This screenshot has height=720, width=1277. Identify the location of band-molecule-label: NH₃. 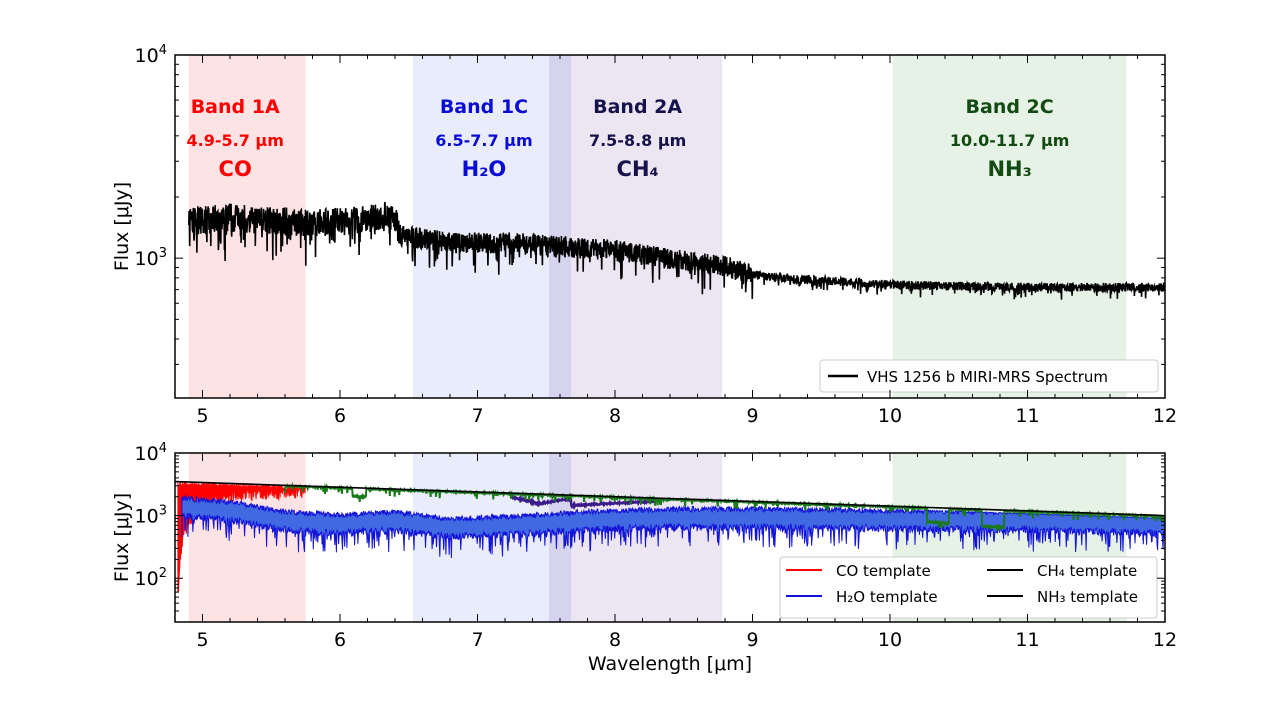
(1009, 169).